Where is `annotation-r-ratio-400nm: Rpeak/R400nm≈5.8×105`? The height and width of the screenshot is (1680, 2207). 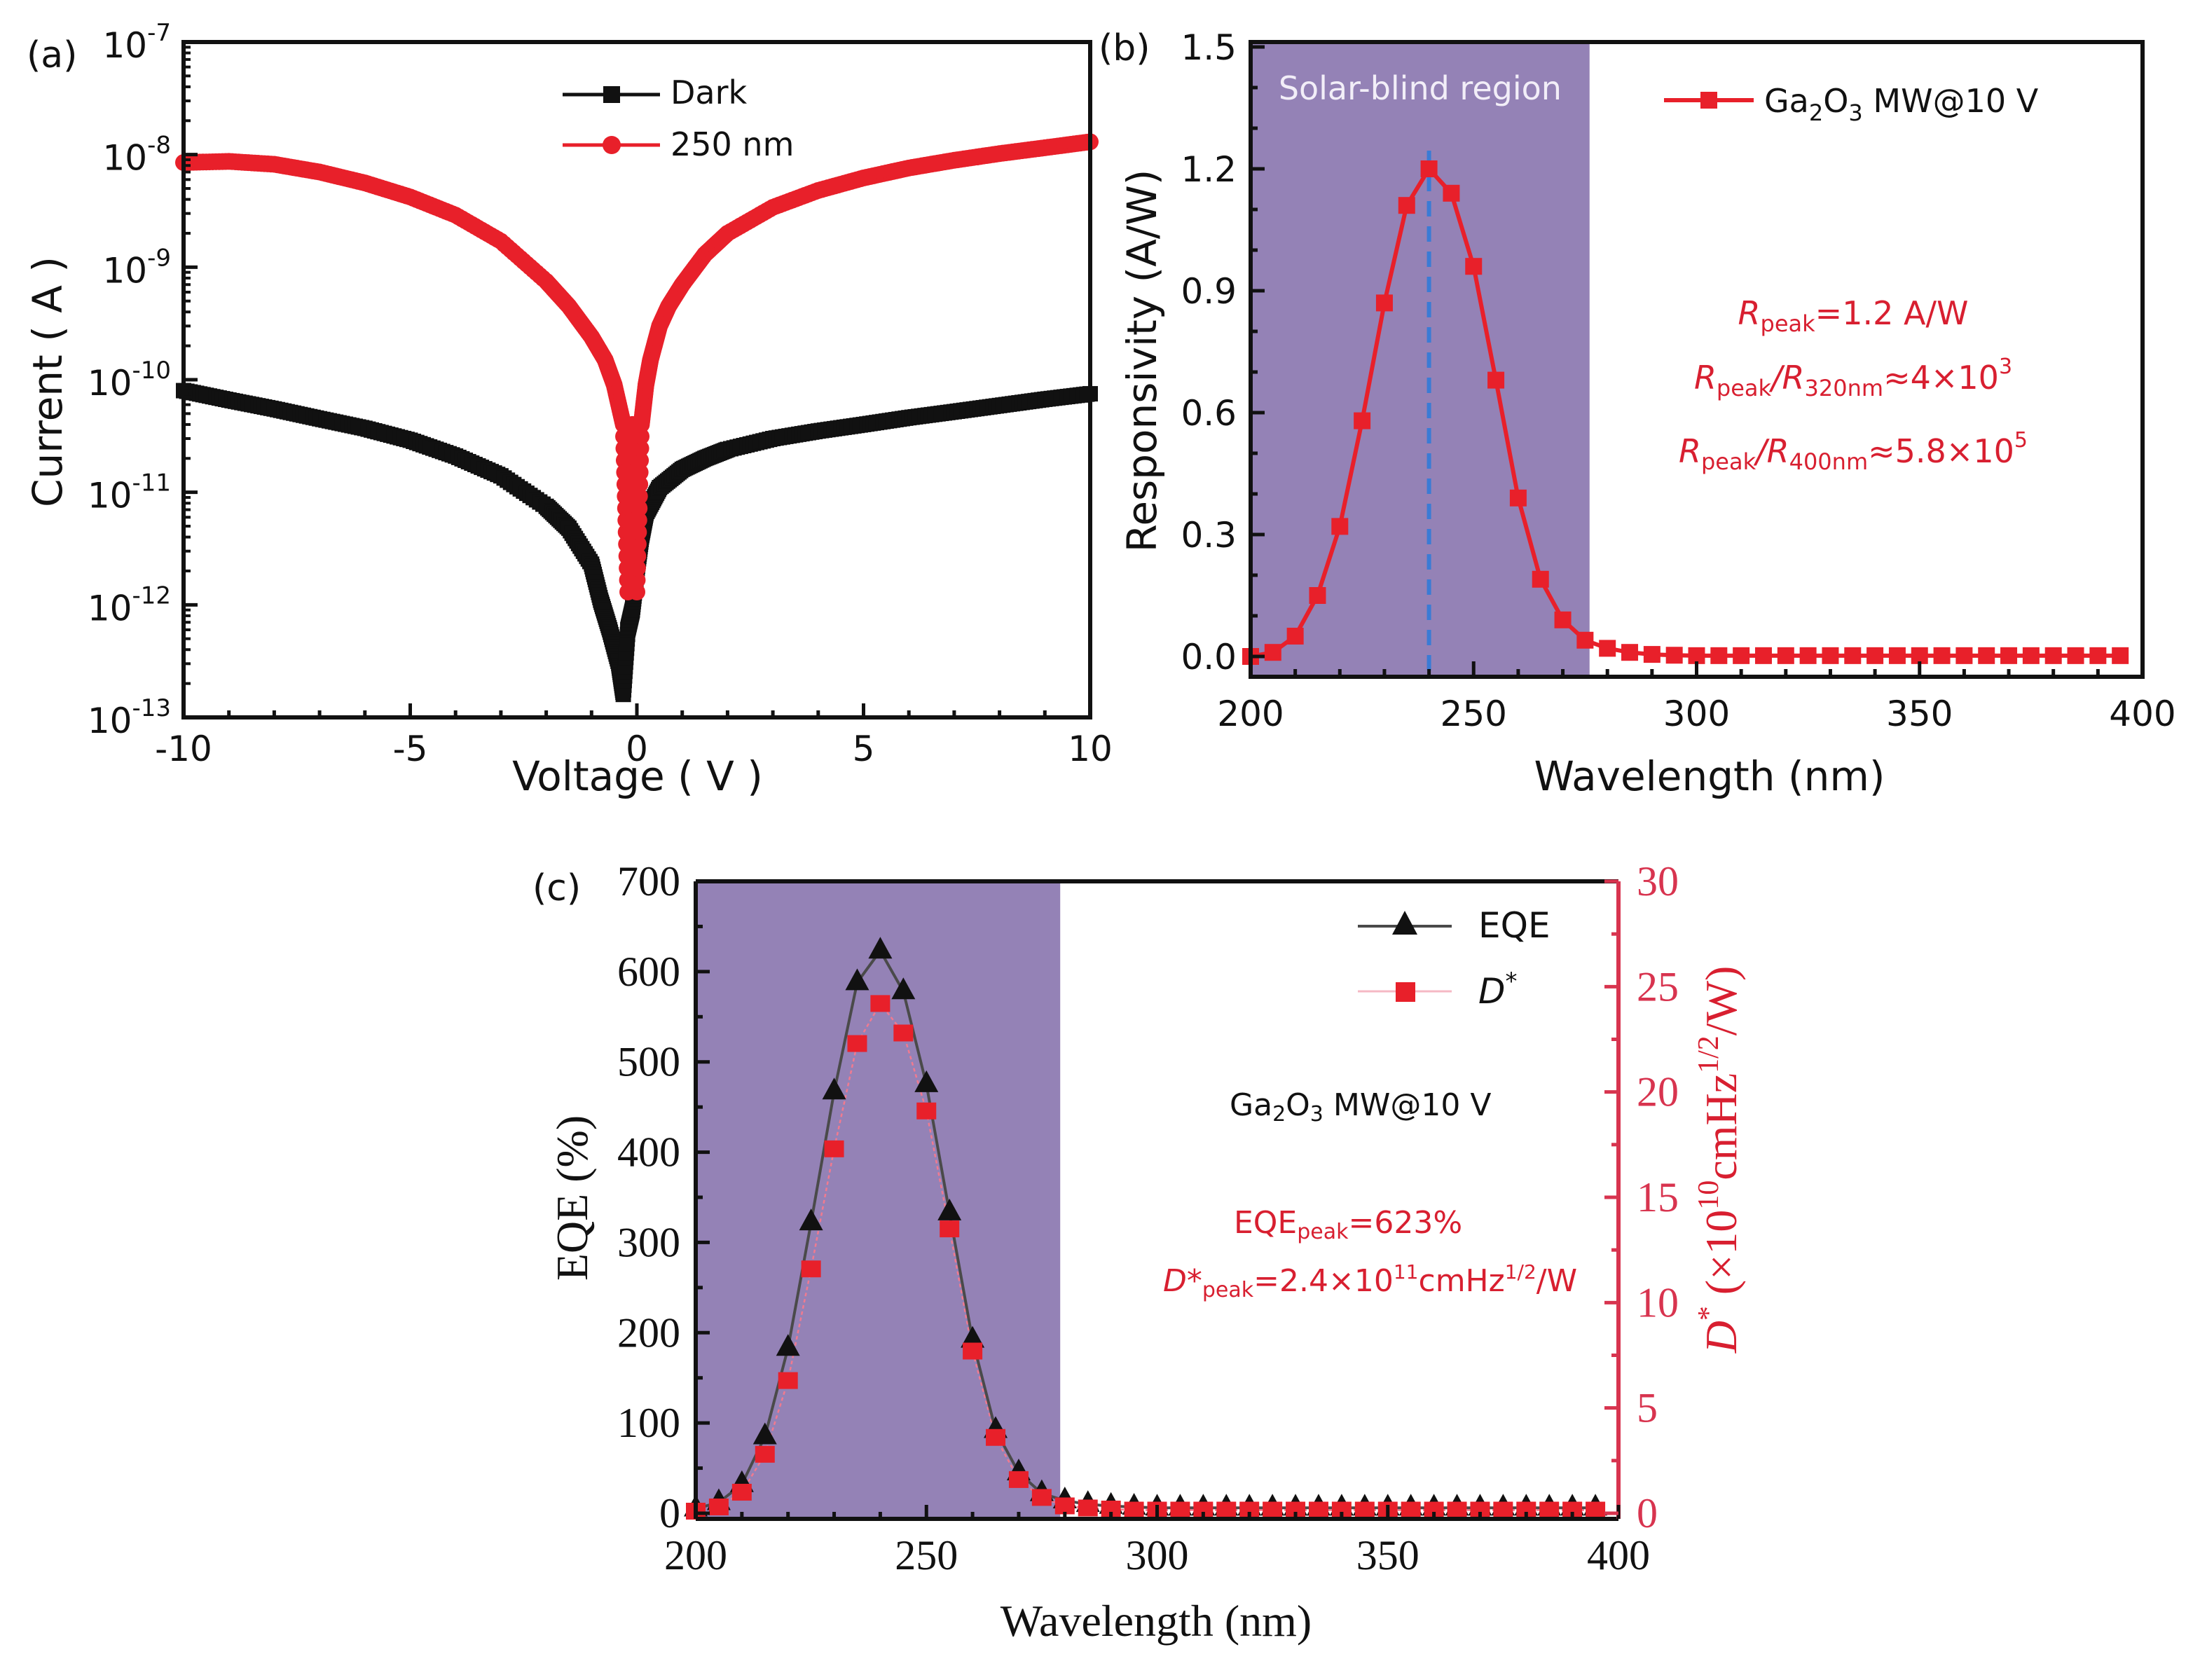
annotation-r-ratio-400nm: Rpeak/R400nm≈5.8×105 is located at coordinates (1853, 451).